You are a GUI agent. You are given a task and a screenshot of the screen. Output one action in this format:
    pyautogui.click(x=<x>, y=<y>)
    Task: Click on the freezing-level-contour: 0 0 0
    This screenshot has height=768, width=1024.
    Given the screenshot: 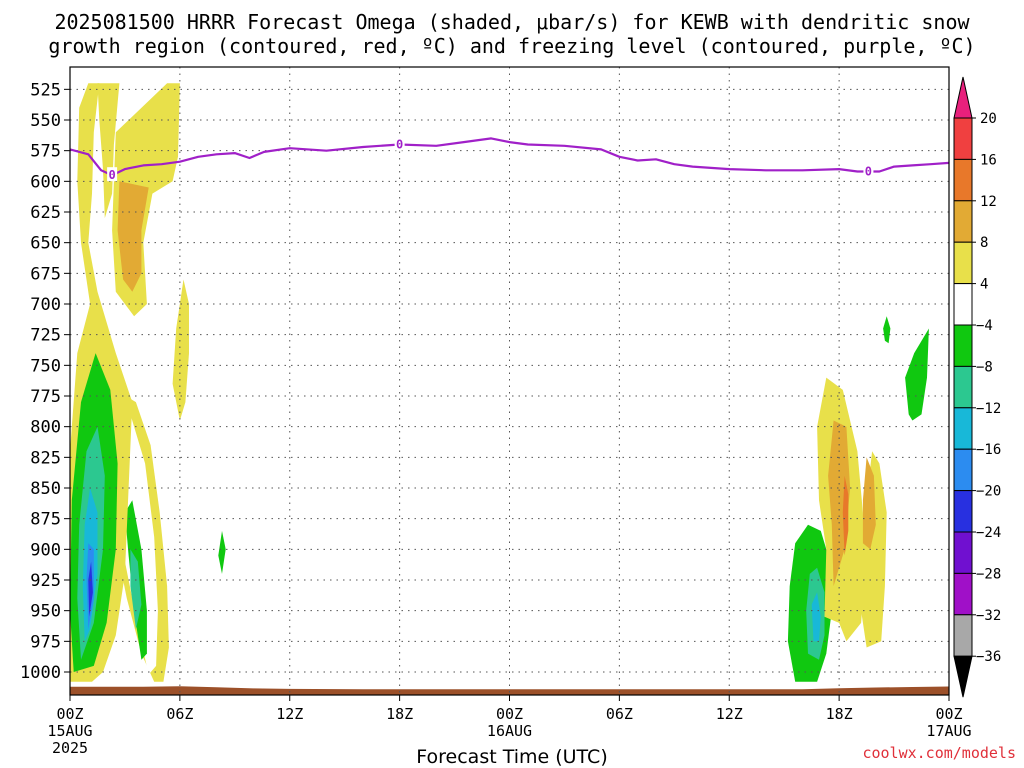 What is the action you would take?
    pyautogui.click(x=509, y=159)
    